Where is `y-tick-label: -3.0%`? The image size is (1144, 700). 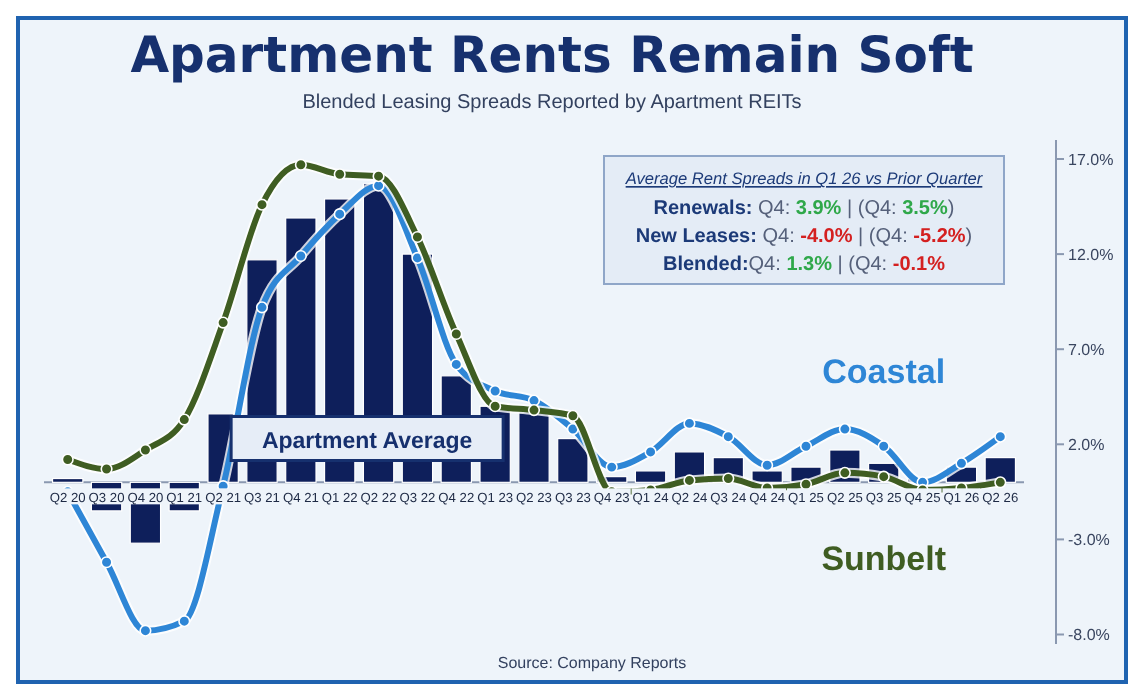 y-tick-label: -3.0% is located at coordinates (1089, 540).